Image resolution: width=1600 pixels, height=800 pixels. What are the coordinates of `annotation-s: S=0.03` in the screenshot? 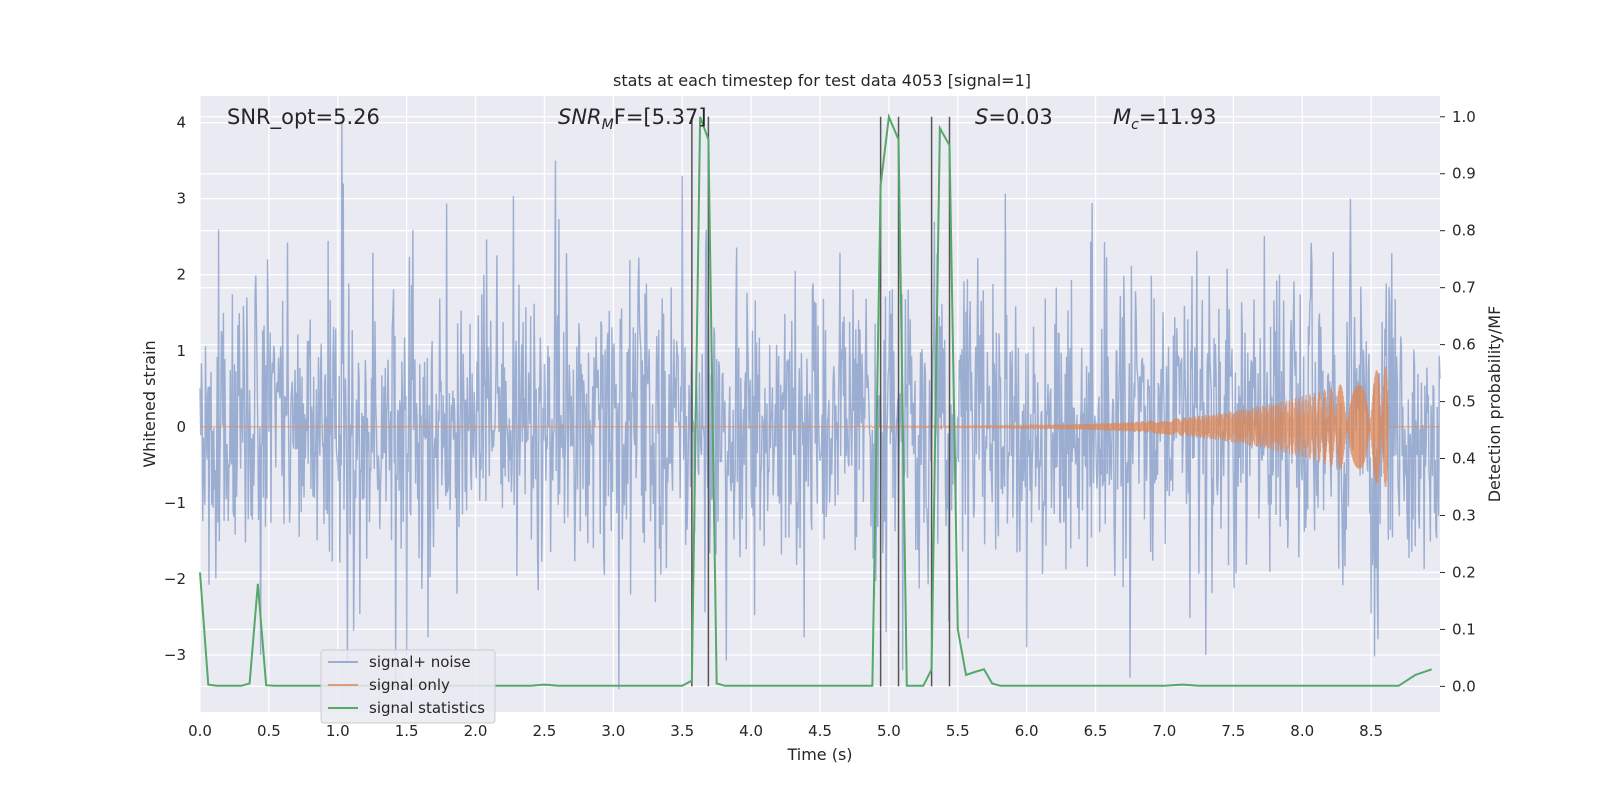 It's located at (1014, 117).